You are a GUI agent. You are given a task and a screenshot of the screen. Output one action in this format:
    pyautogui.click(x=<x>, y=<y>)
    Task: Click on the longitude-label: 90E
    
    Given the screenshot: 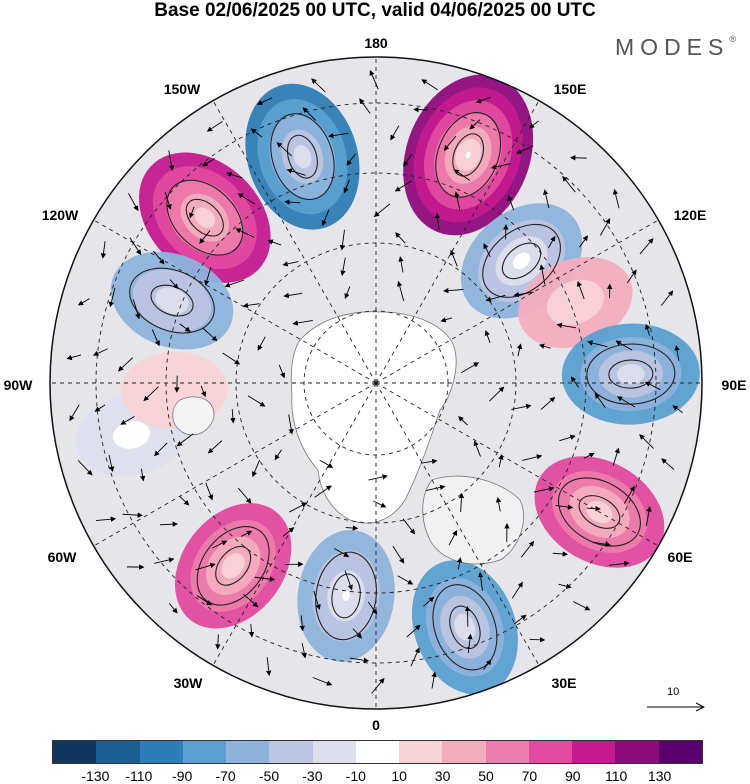 What is the action you would take?
    pyautogui.click(x=734, y=385)
    